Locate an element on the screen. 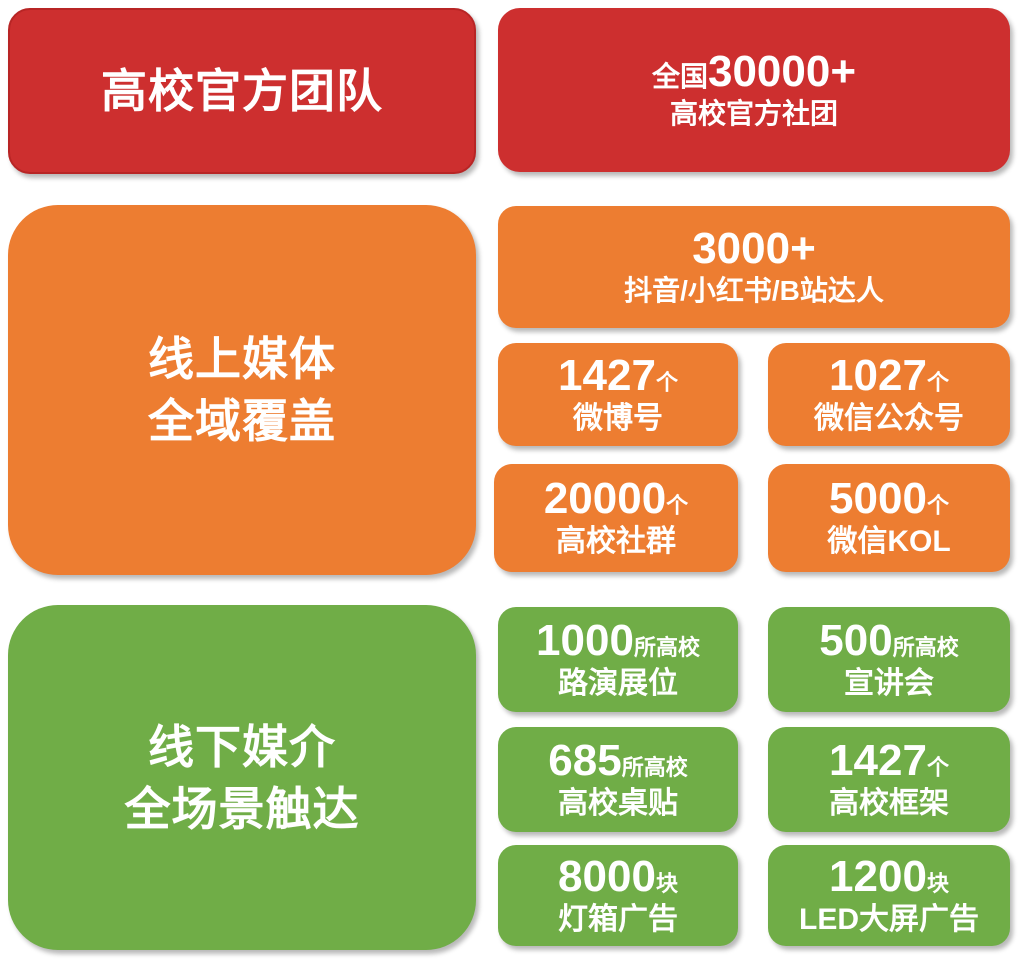  online-stat-creators: 3000+ 抖音/小红书/B站达人 is located at coordinates (754, 267).